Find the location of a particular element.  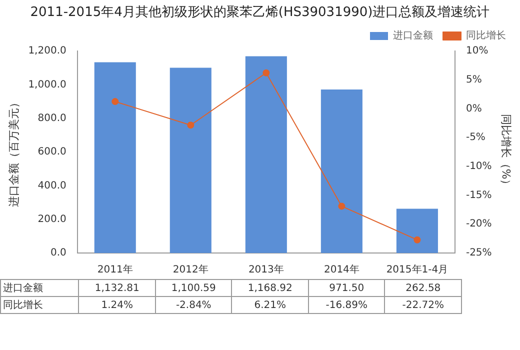

data-label: 1,132.81 is located at coordinates (117, 288).